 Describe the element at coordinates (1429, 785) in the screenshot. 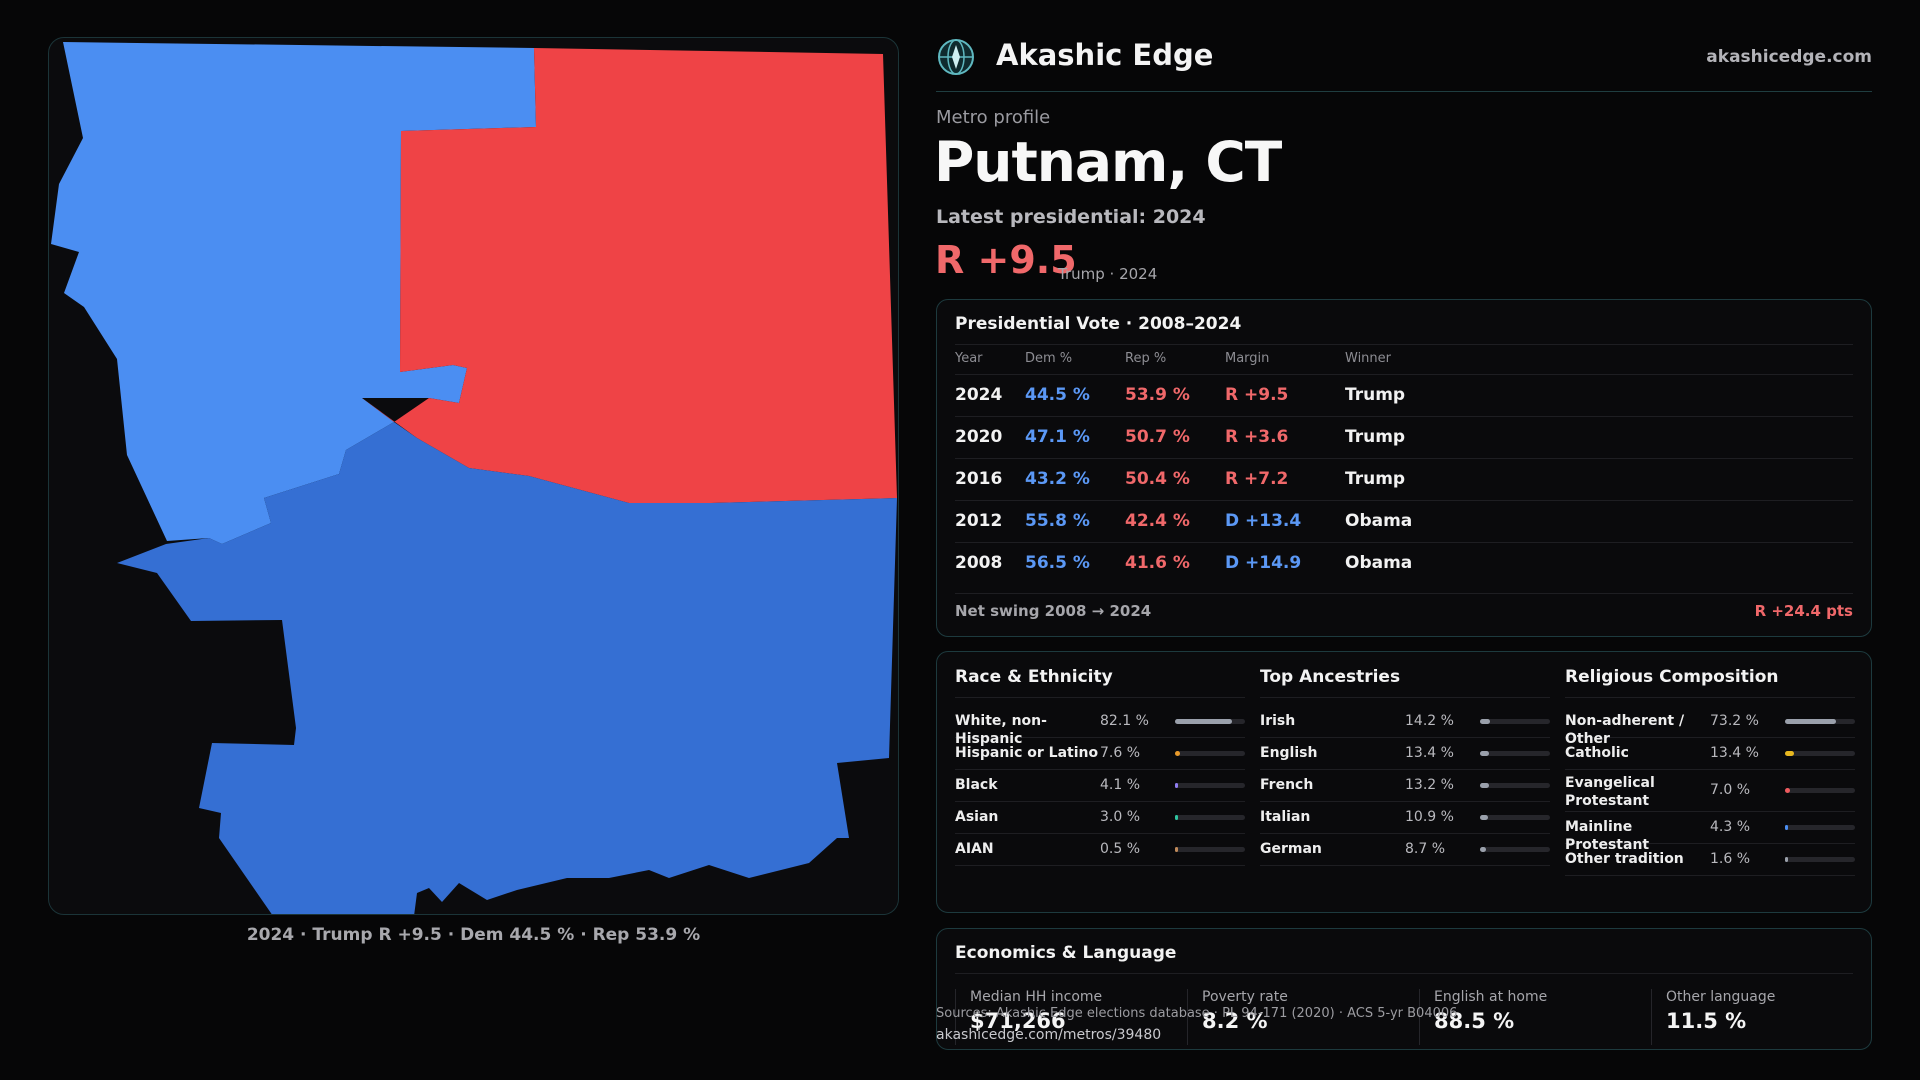

I see `ancestry-pct: 13.2 %` at that location.